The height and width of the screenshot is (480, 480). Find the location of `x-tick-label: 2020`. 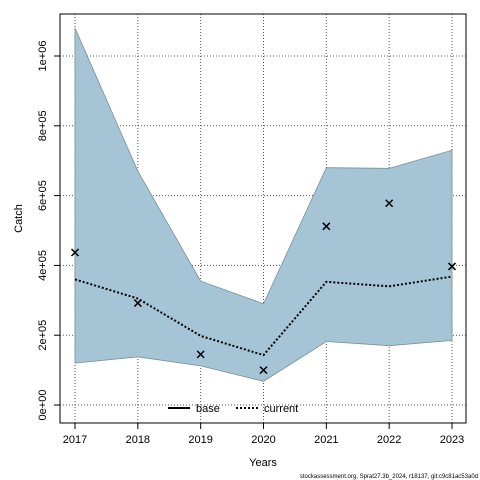

x-tick-label: 2020 is located at coordinates (263, 440).